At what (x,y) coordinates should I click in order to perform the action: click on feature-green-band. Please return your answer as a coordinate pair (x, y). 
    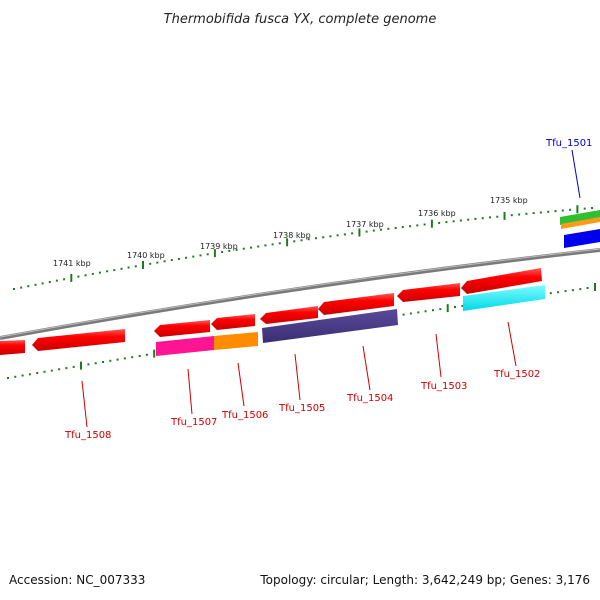
    Looking at the image, I should click on (580, 217).